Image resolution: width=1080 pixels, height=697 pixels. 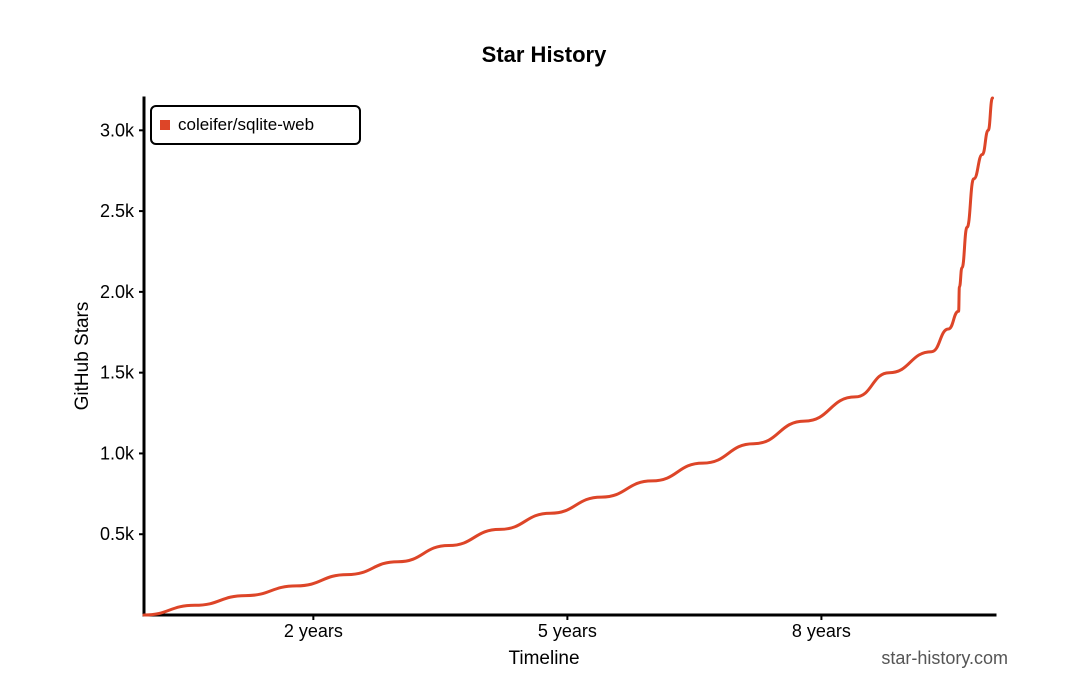 What do you see at coordinates (246, 124) in the screenshot?
I see `legend-label: coleifer/sqlite-web` at bounding box center [246, 124].